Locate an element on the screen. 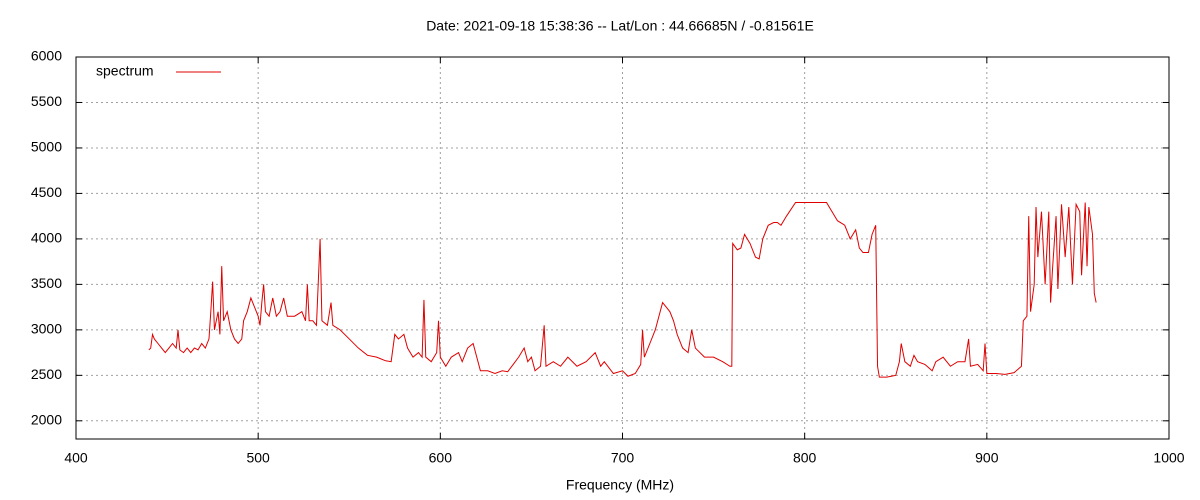  x-tick-label: 600 is located at coordinates (441, 458).